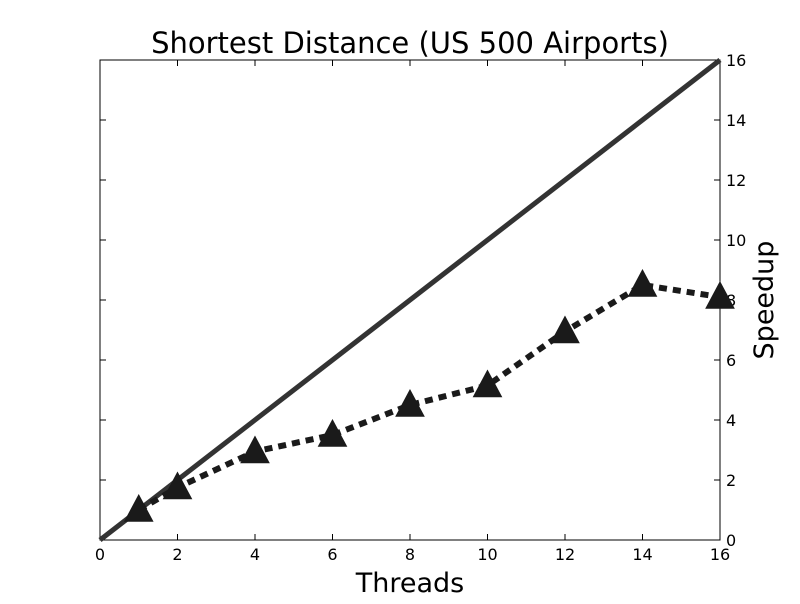  I want to click on x-axis-label: Threads, so click(409, 583).